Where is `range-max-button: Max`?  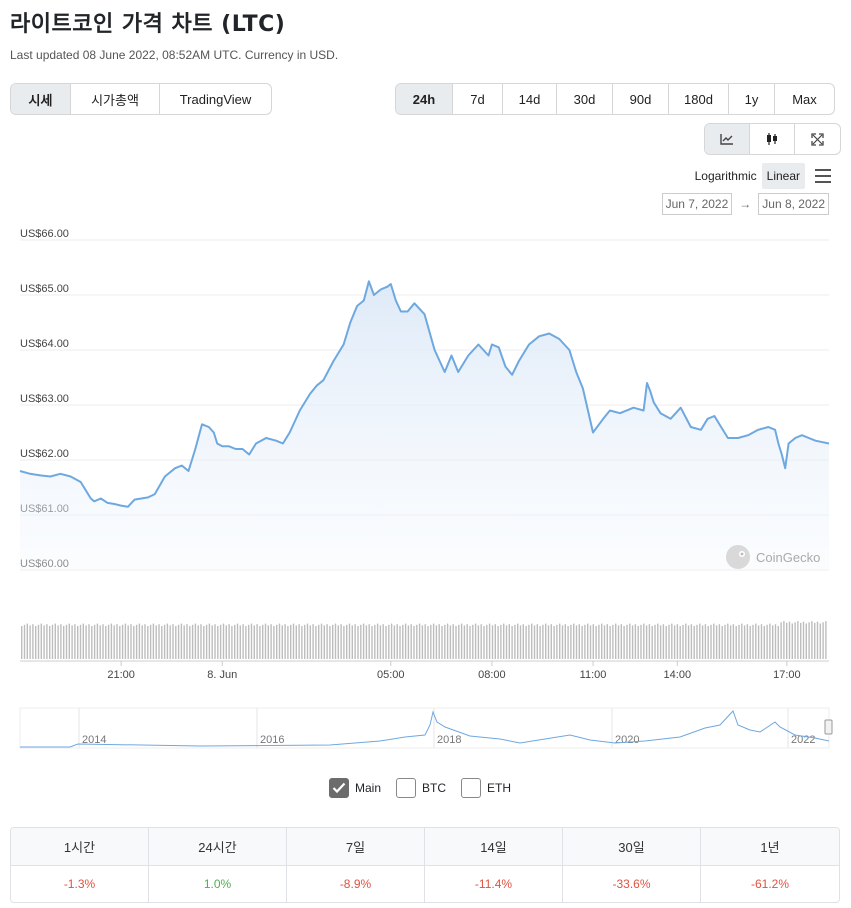 range-max-button: Max is located at coordinates (804, 99).